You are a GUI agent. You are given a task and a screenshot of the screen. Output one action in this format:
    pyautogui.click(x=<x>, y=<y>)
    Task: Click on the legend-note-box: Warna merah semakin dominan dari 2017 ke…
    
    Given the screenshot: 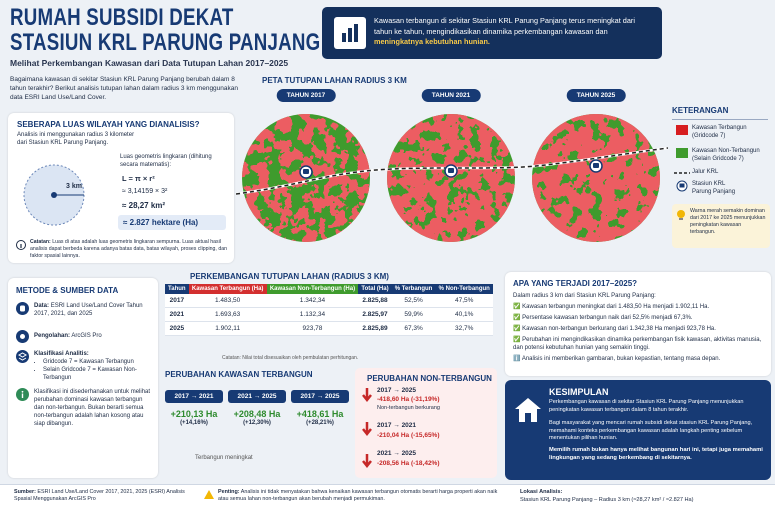 What is the action you would take?
    pyautogui.click(x=721, y=226)
    